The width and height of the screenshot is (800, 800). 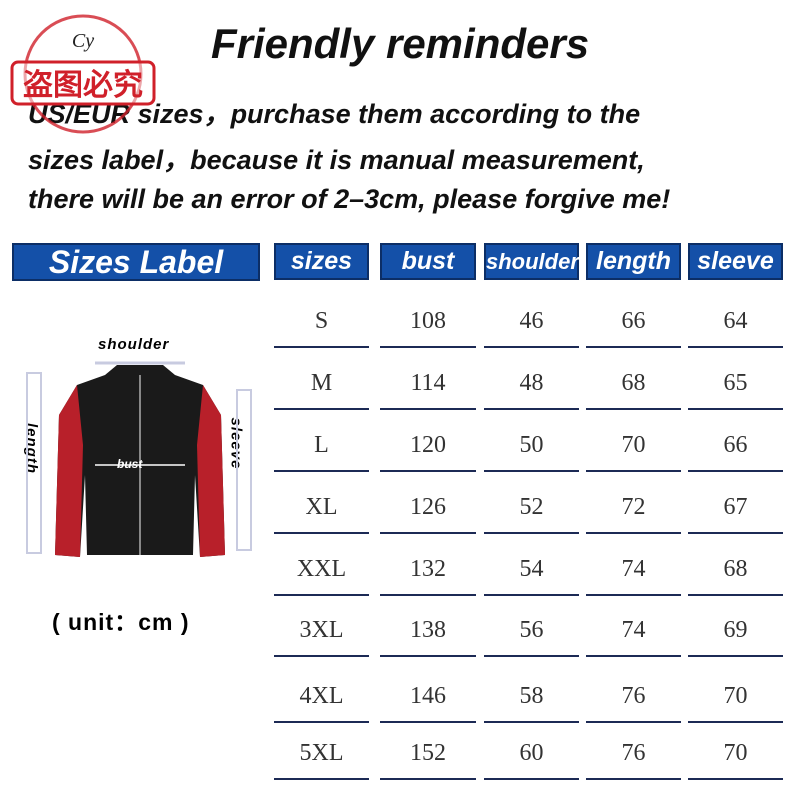 What do you see at coordinates (428, 321) in the screenshot?
I see `cell-bust: 108` at bounding box center [428, 321].